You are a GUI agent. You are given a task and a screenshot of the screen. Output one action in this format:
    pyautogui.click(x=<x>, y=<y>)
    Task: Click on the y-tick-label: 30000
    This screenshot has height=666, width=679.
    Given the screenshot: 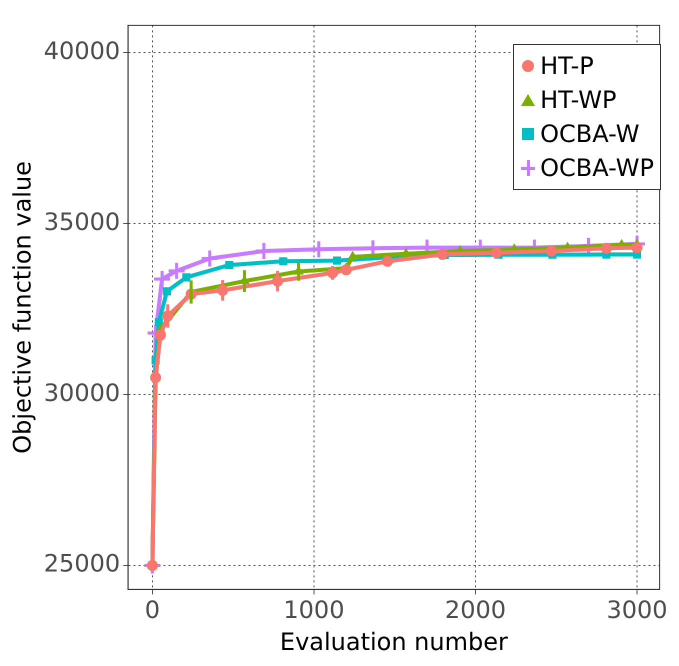 What is the action you would take?
    pyautogui.click(x=82, y=392)
    